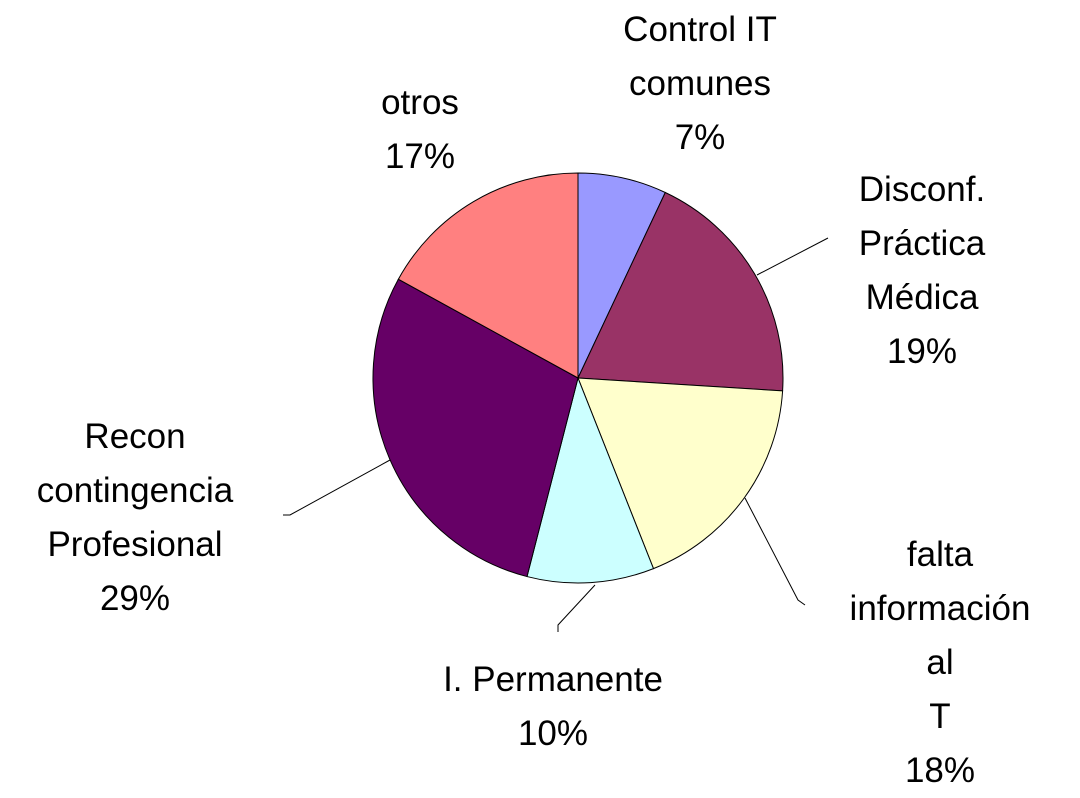 This screenshot has width=1080, height=798. What do you see at coordinates (553, 679) in the screenshot?
I see `category-name: I. Permanente` at bounding box center [553, 679].